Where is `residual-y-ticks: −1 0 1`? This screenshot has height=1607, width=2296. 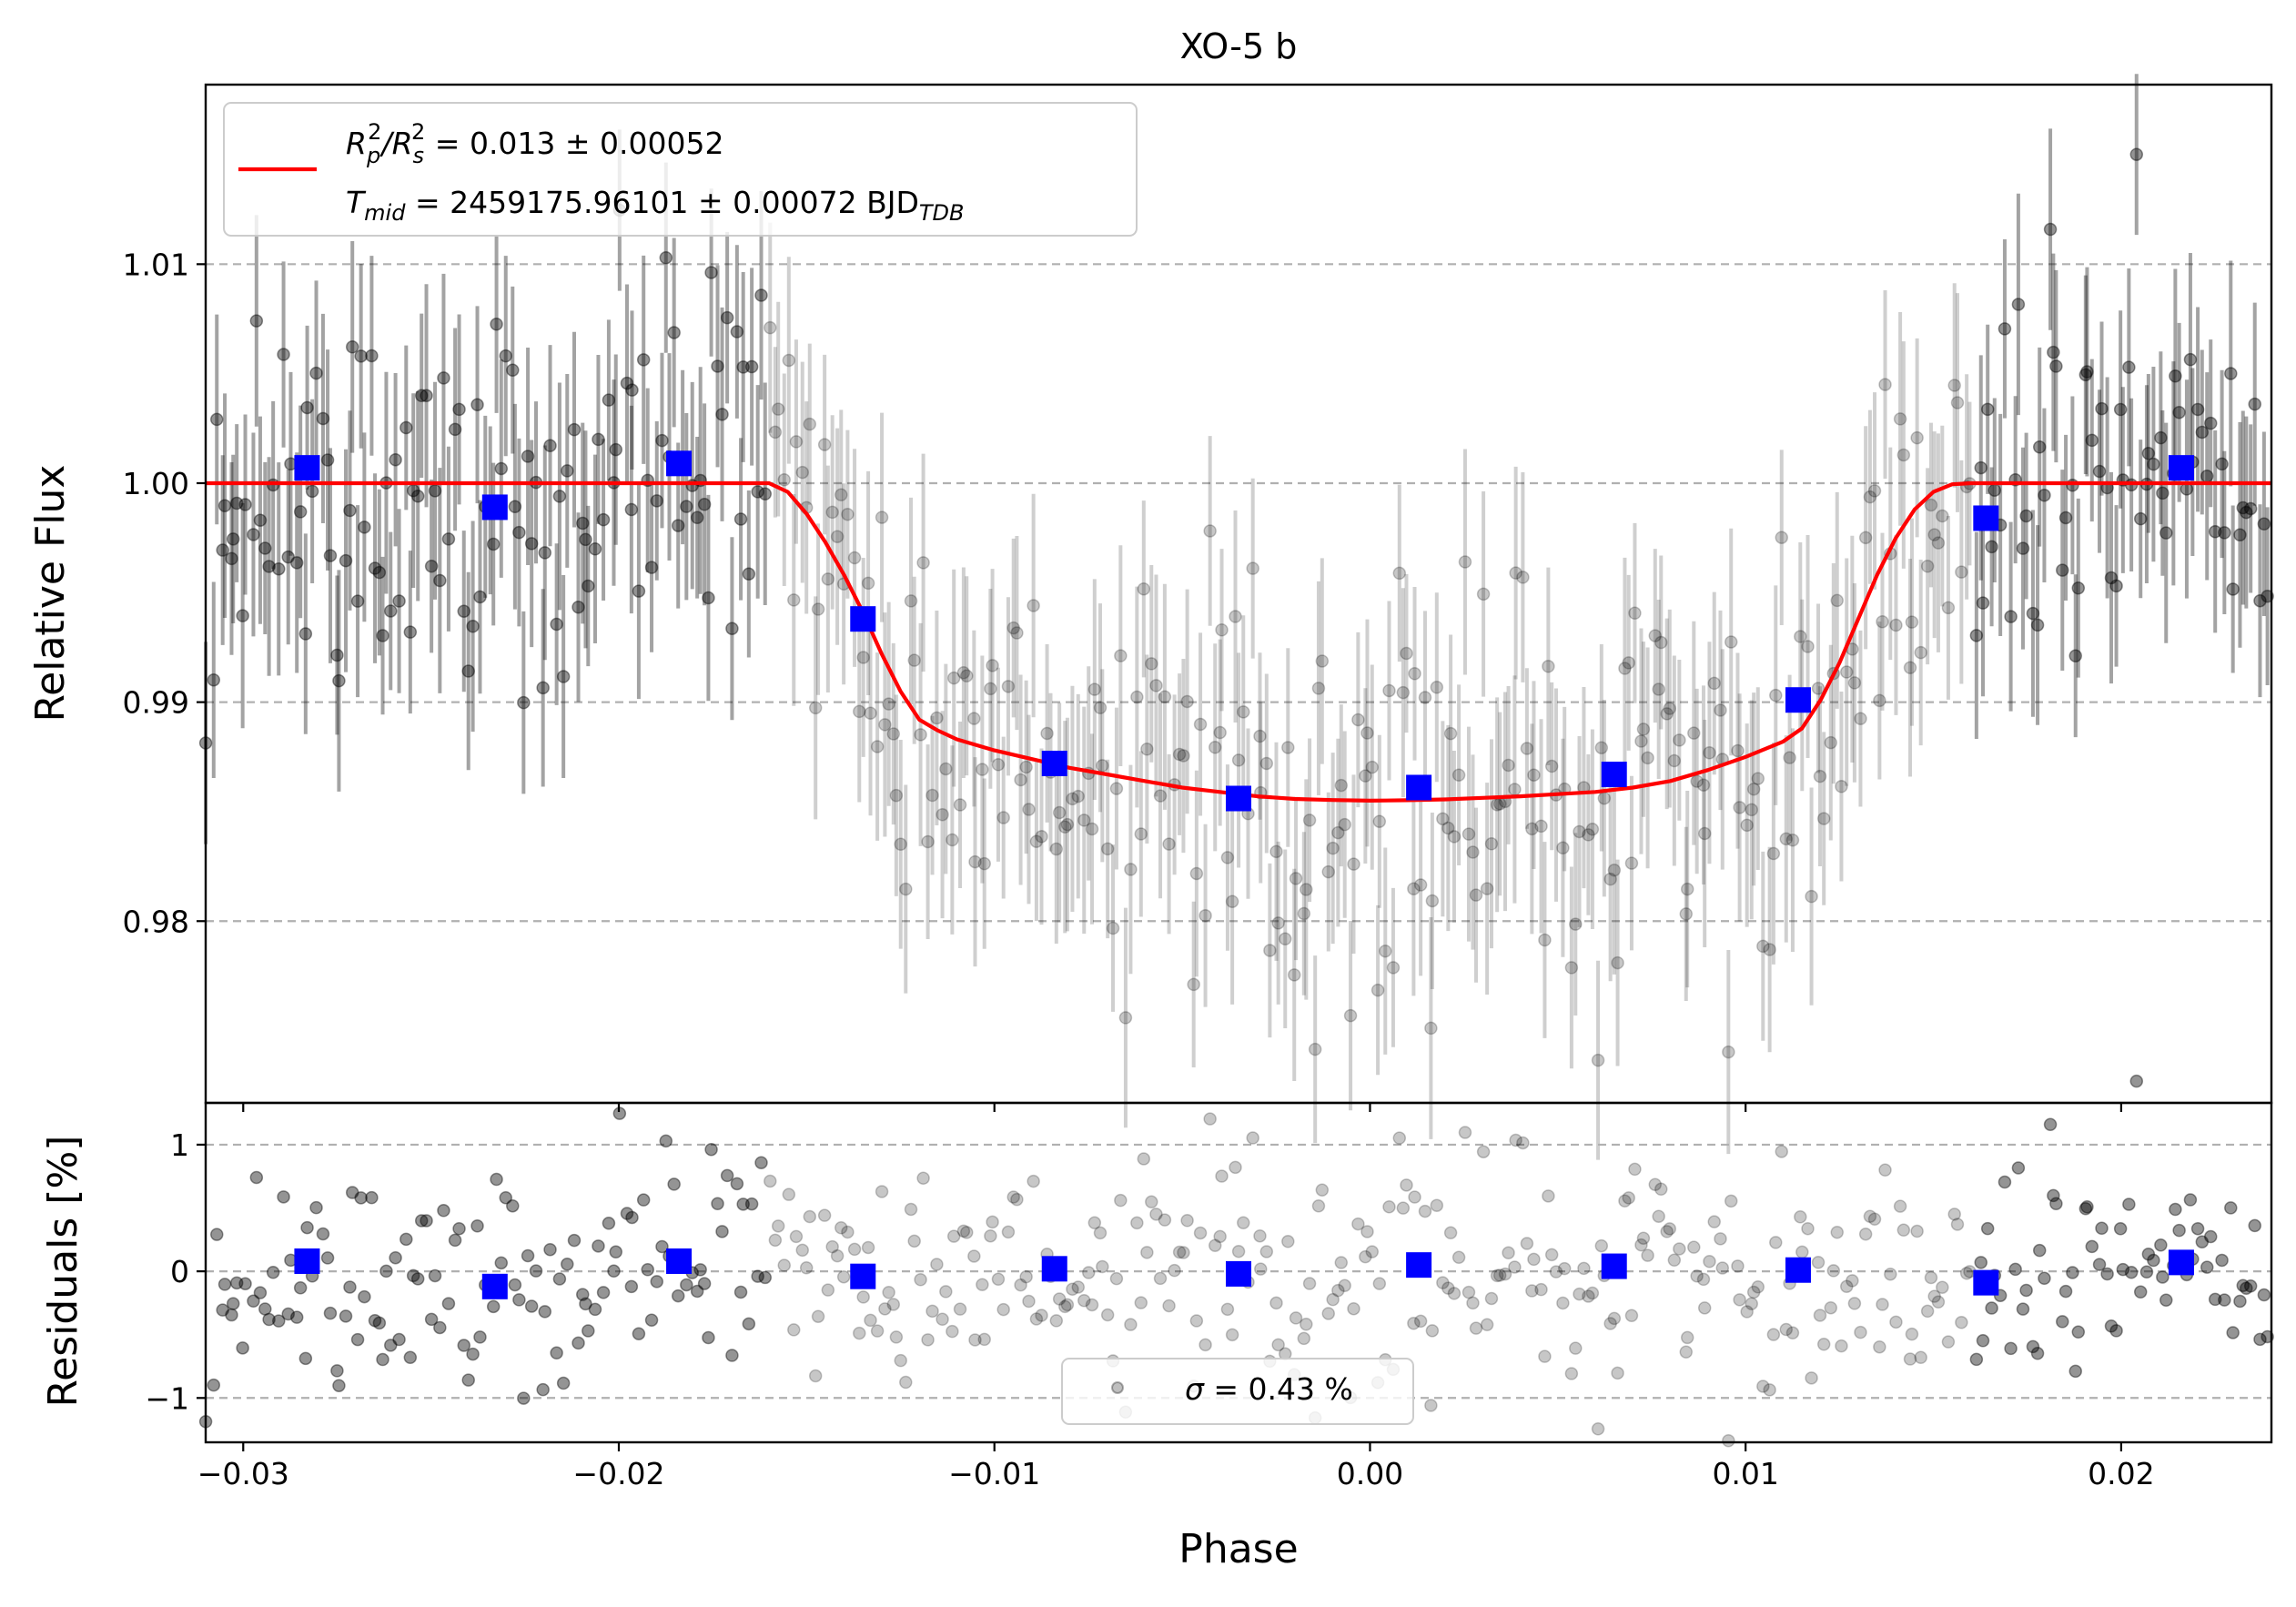 residual-y-ticks: −1 0 1 is located at coordinates (176, 1272).